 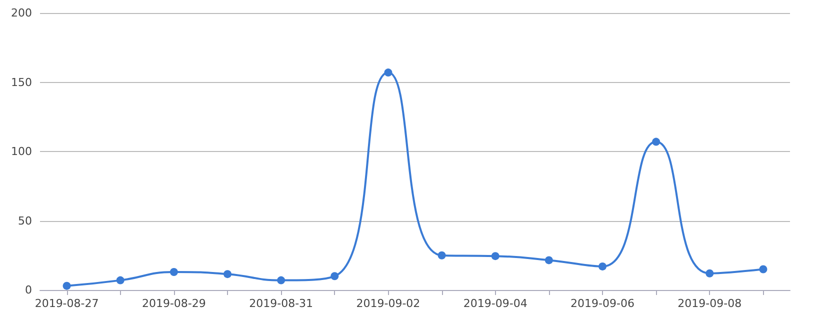 What do you see at coordinates (388, 303) in the screenshot?
I see `x-tick-label: 2019-09-02` at bounding box center [388, 303].